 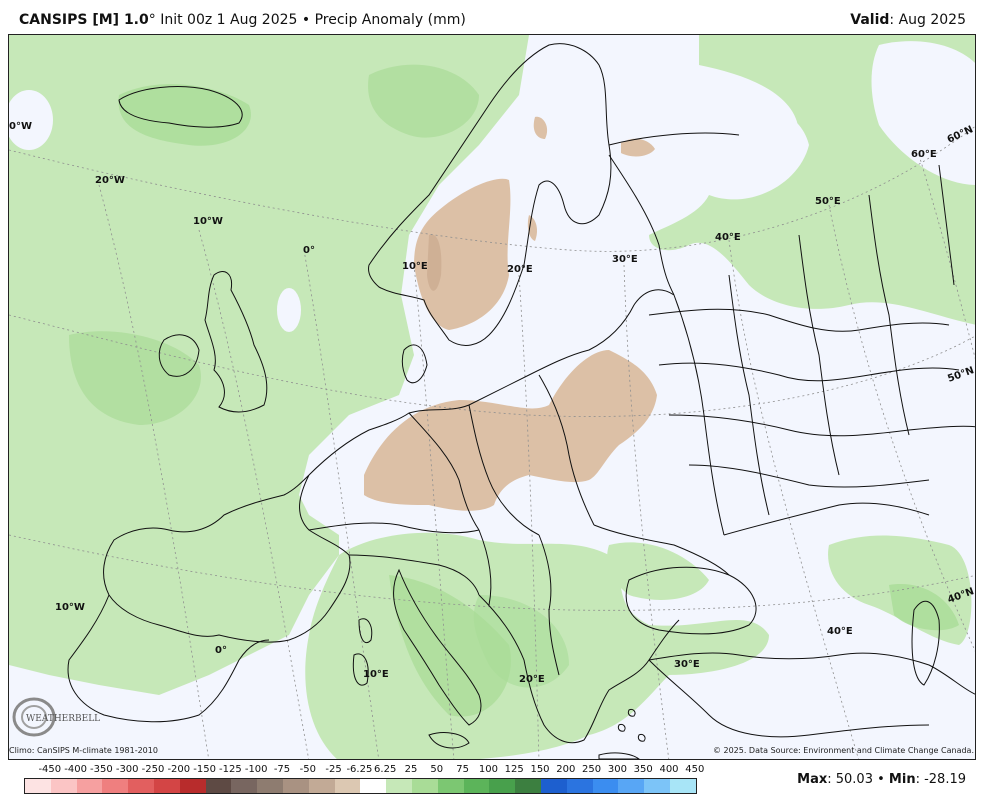 What do you see at coordinates (514, 769) in the screenshot?
I see `colorbar-tick-label: 125` at bounding box center [514, 769].